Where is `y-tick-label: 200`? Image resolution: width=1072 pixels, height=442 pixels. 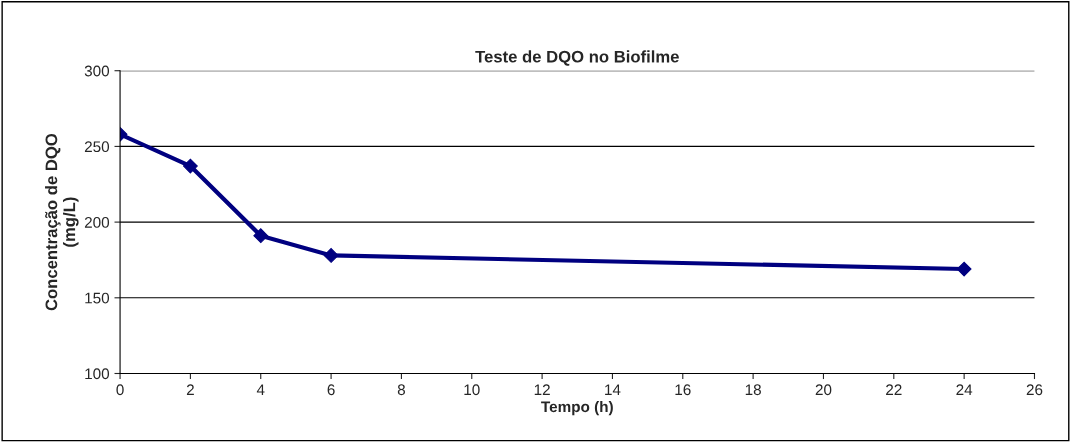 y-tick-label: 200 is located at coordinates (97, 222).